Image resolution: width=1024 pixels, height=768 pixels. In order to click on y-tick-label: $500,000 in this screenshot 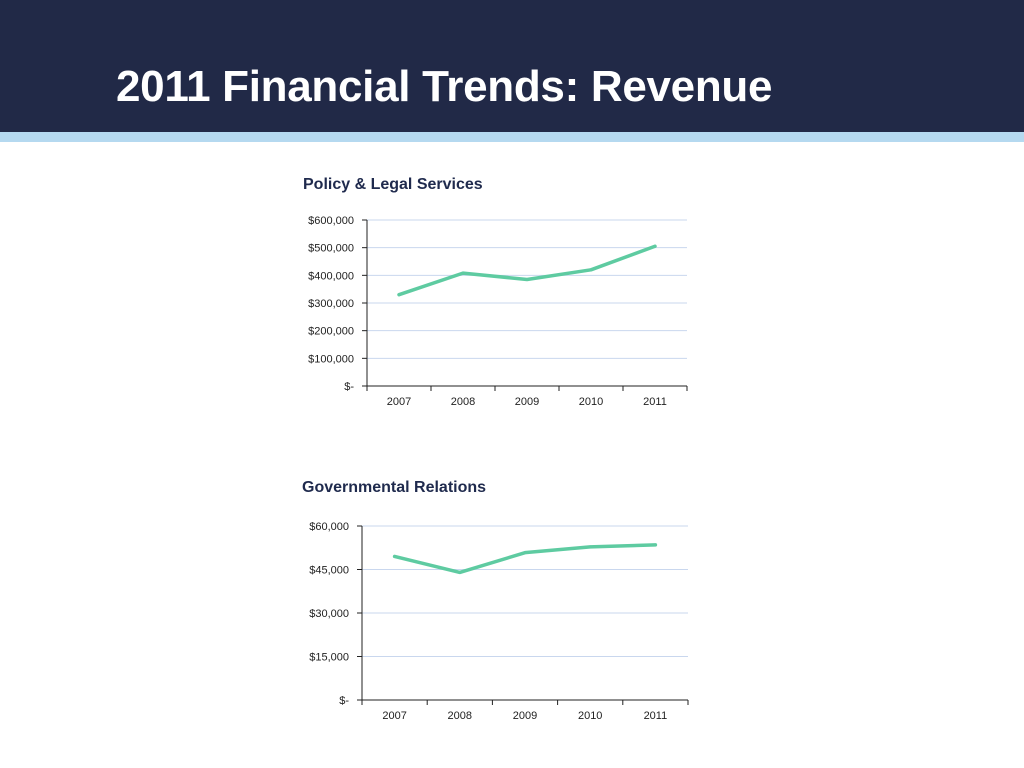, I will do `click(331, 249)`.